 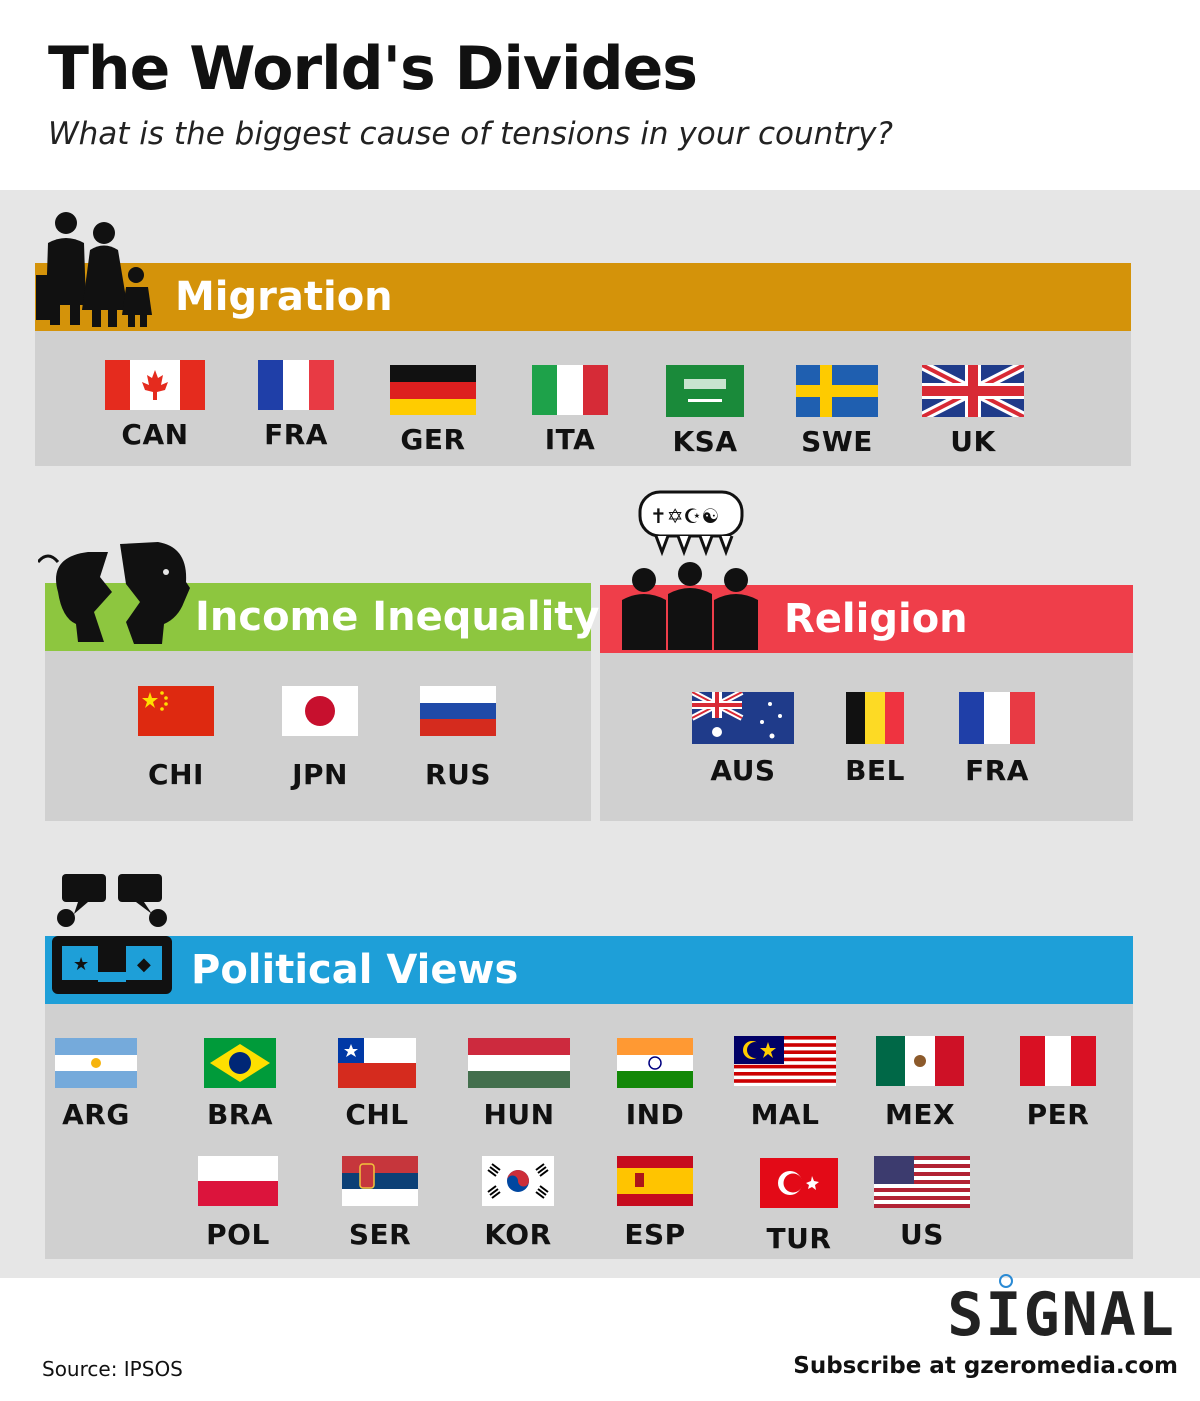 I want to click on india-flag-icon, so click(x=655, y=1063).